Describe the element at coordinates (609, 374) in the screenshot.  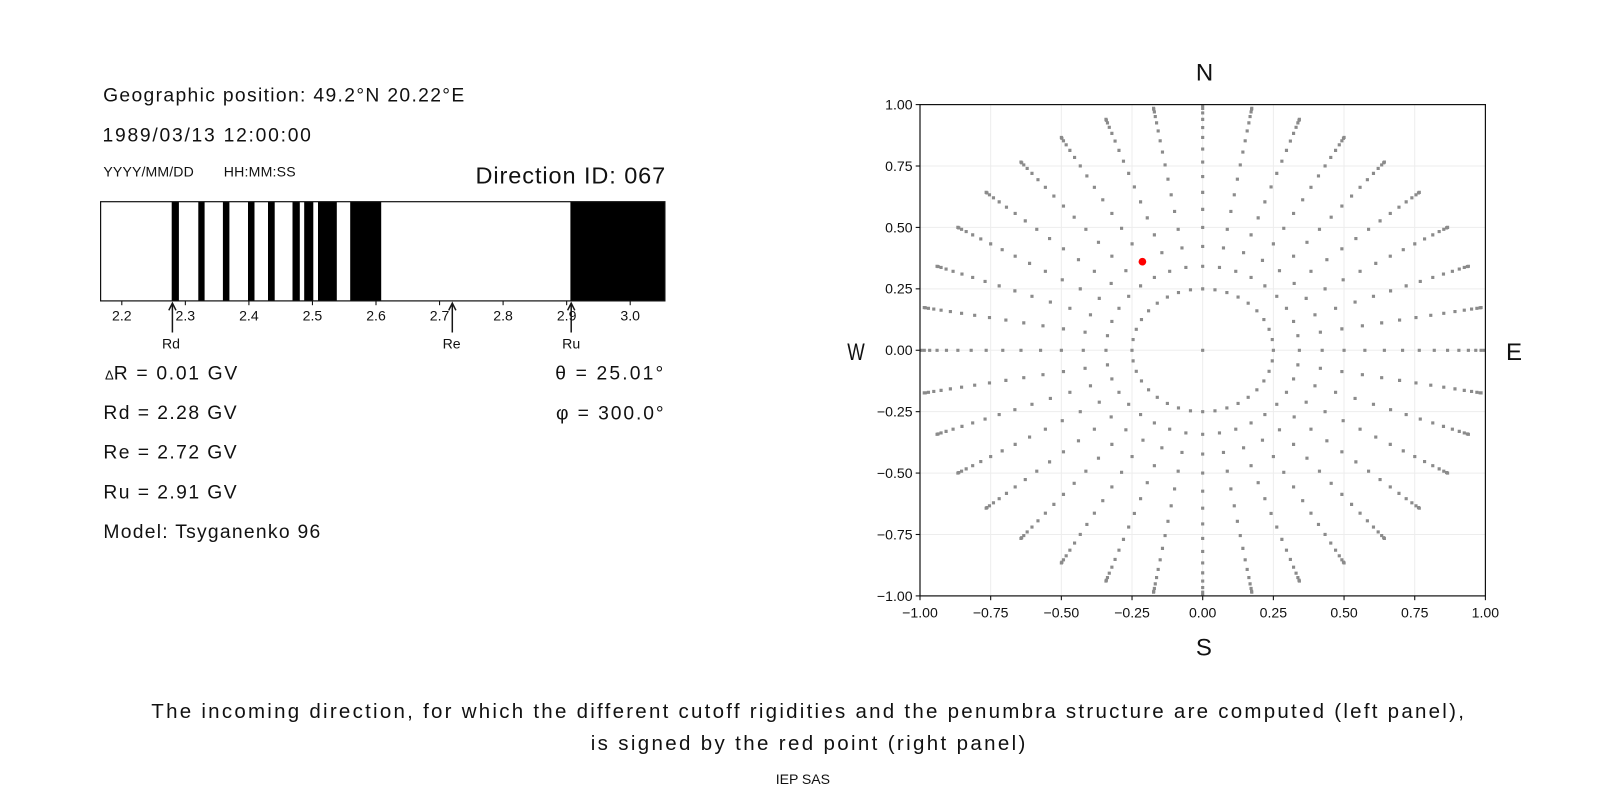
I see `svg-text: θ = 25.01°` at that location.